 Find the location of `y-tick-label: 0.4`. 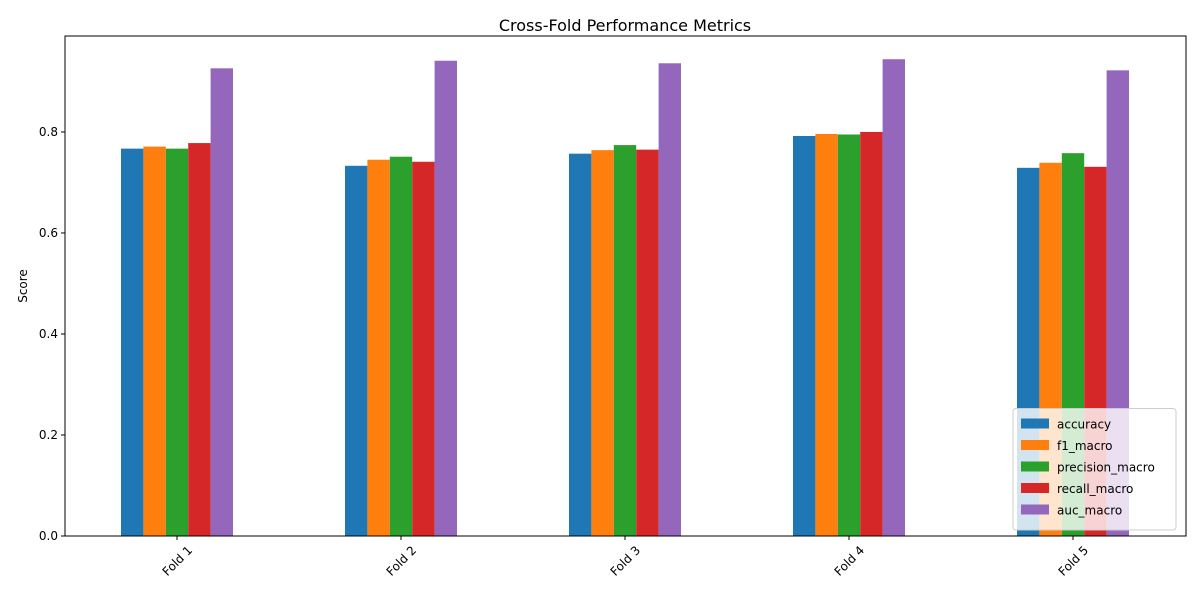

y-tick-label: 0.4 is located at coordinates (48, 334).